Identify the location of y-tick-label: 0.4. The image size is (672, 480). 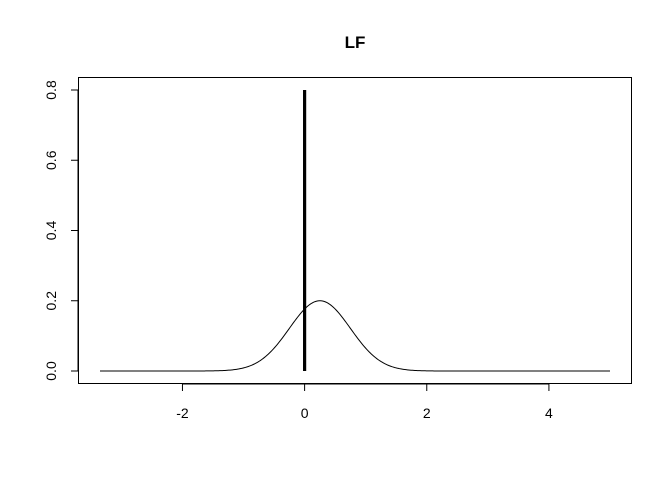
(51, 231).